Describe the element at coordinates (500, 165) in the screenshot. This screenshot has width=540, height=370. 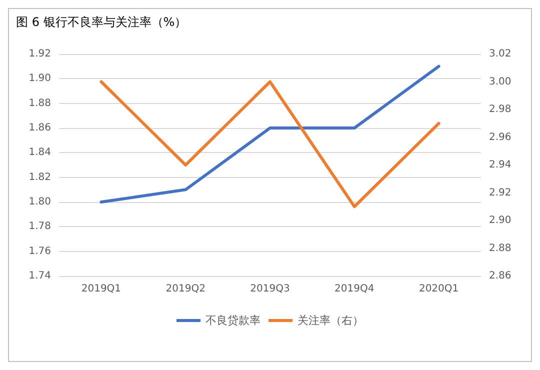
I see `y2-tick-label: 2.94` at that location.